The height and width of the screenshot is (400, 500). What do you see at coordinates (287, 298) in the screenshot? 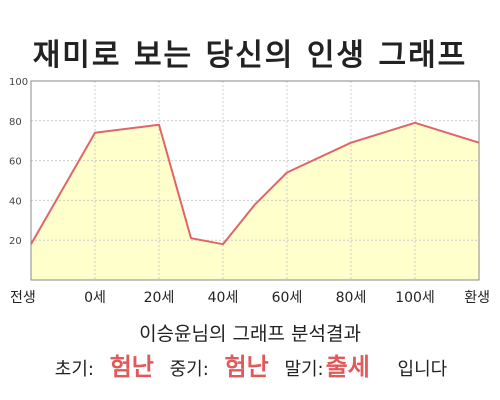
I see `x-tick-label: 60세` at bounding box center [287, 298].